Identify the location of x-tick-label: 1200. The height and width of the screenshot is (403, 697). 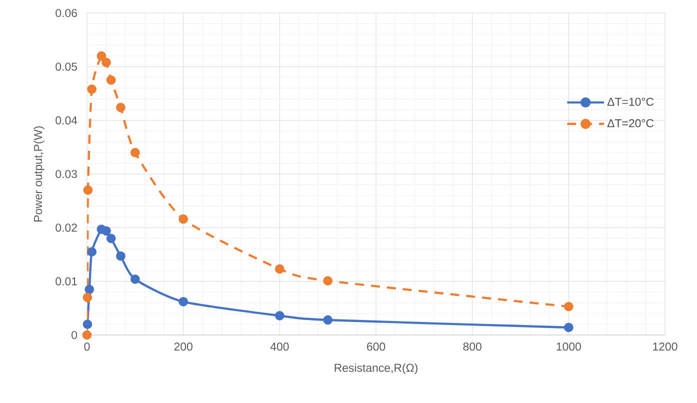
(665, 346).